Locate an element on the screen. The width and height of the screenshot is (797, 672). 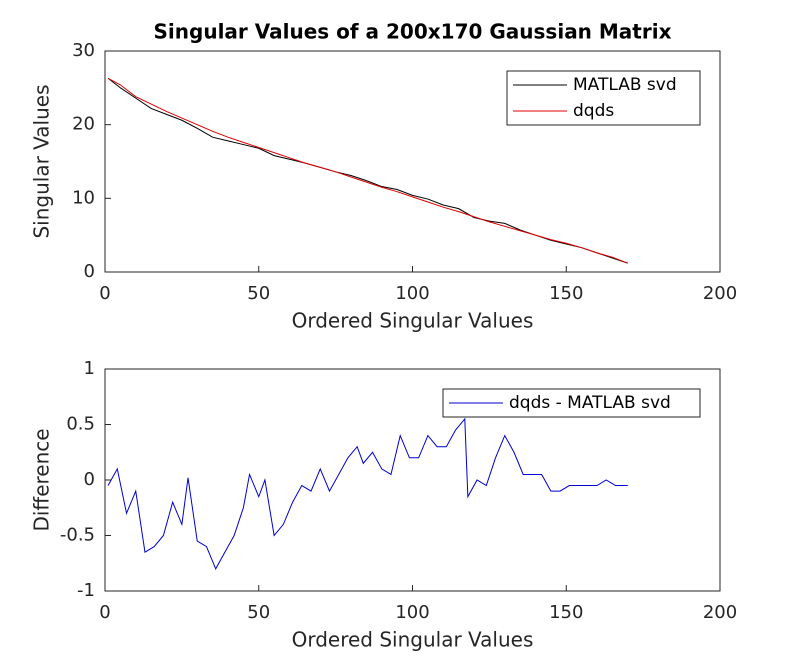
legend: MATLAB svd dqds is located at coordinates (603, 98).